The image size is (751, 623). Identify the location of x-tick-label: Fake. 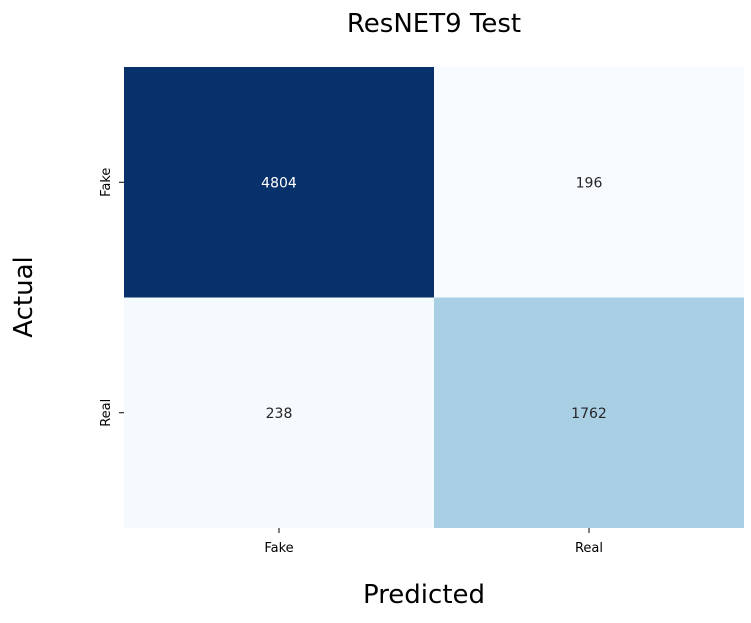
(278, 548).